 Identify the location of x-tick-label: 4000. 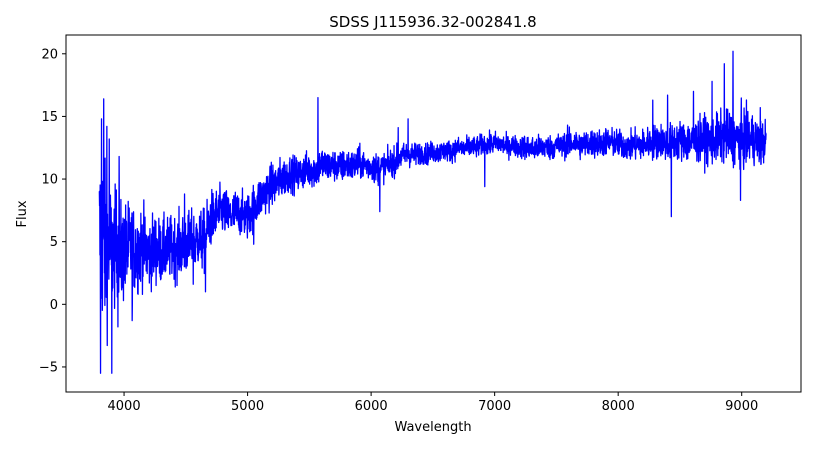
(124, 406).